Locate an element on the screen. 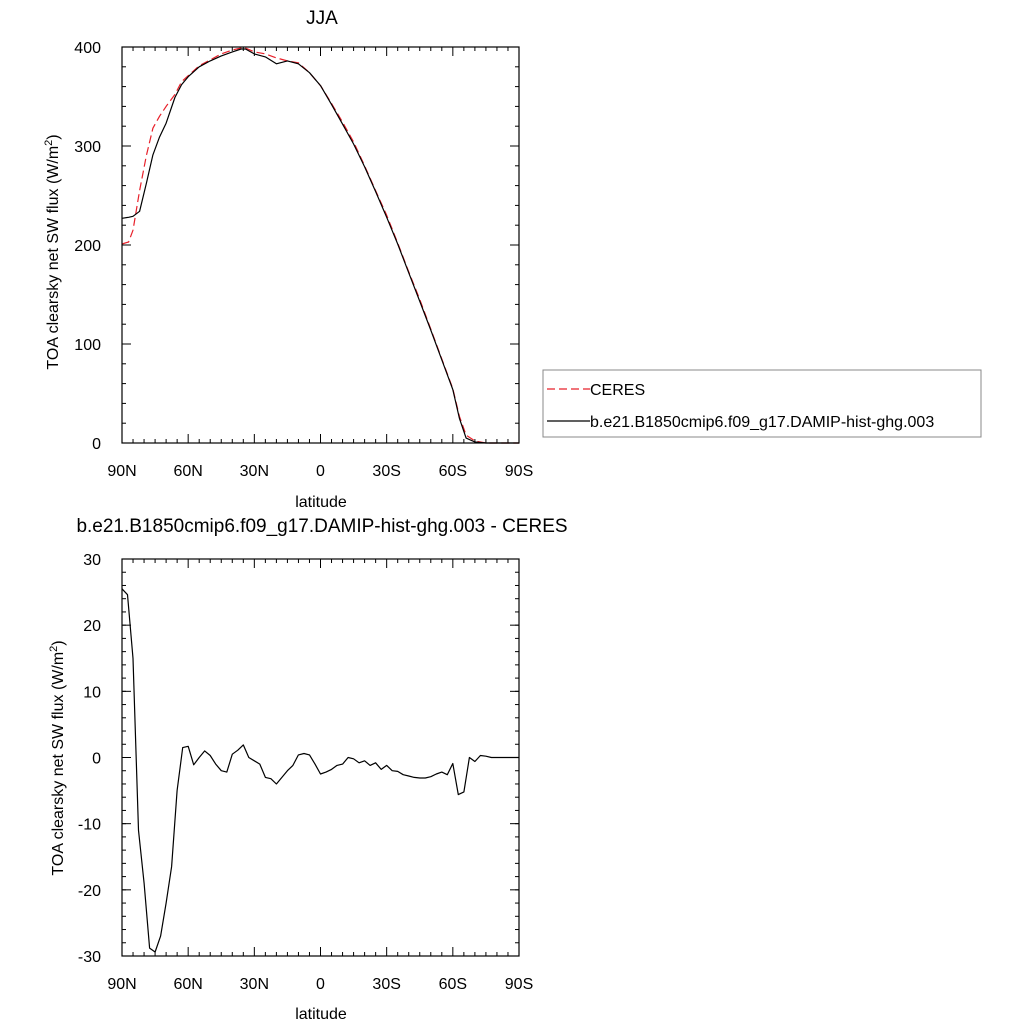  top-y-axis-label-close: ) is located at coordinates (53, 136).